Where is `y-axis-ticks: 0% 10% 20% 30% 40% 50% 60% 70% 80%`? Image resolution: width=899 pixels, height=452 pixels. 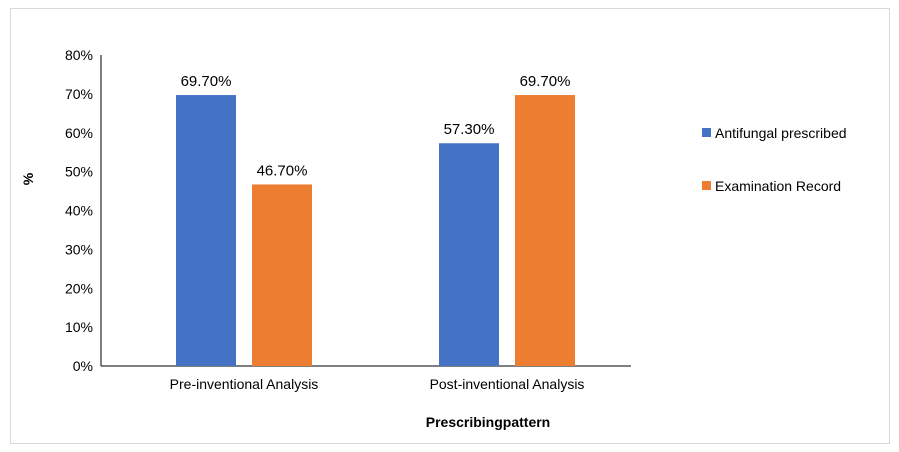
y-axis-ticks: 0% 10% 20% 30% 40% 50% 60% 70% 80% is located at coordinates (79, 210).